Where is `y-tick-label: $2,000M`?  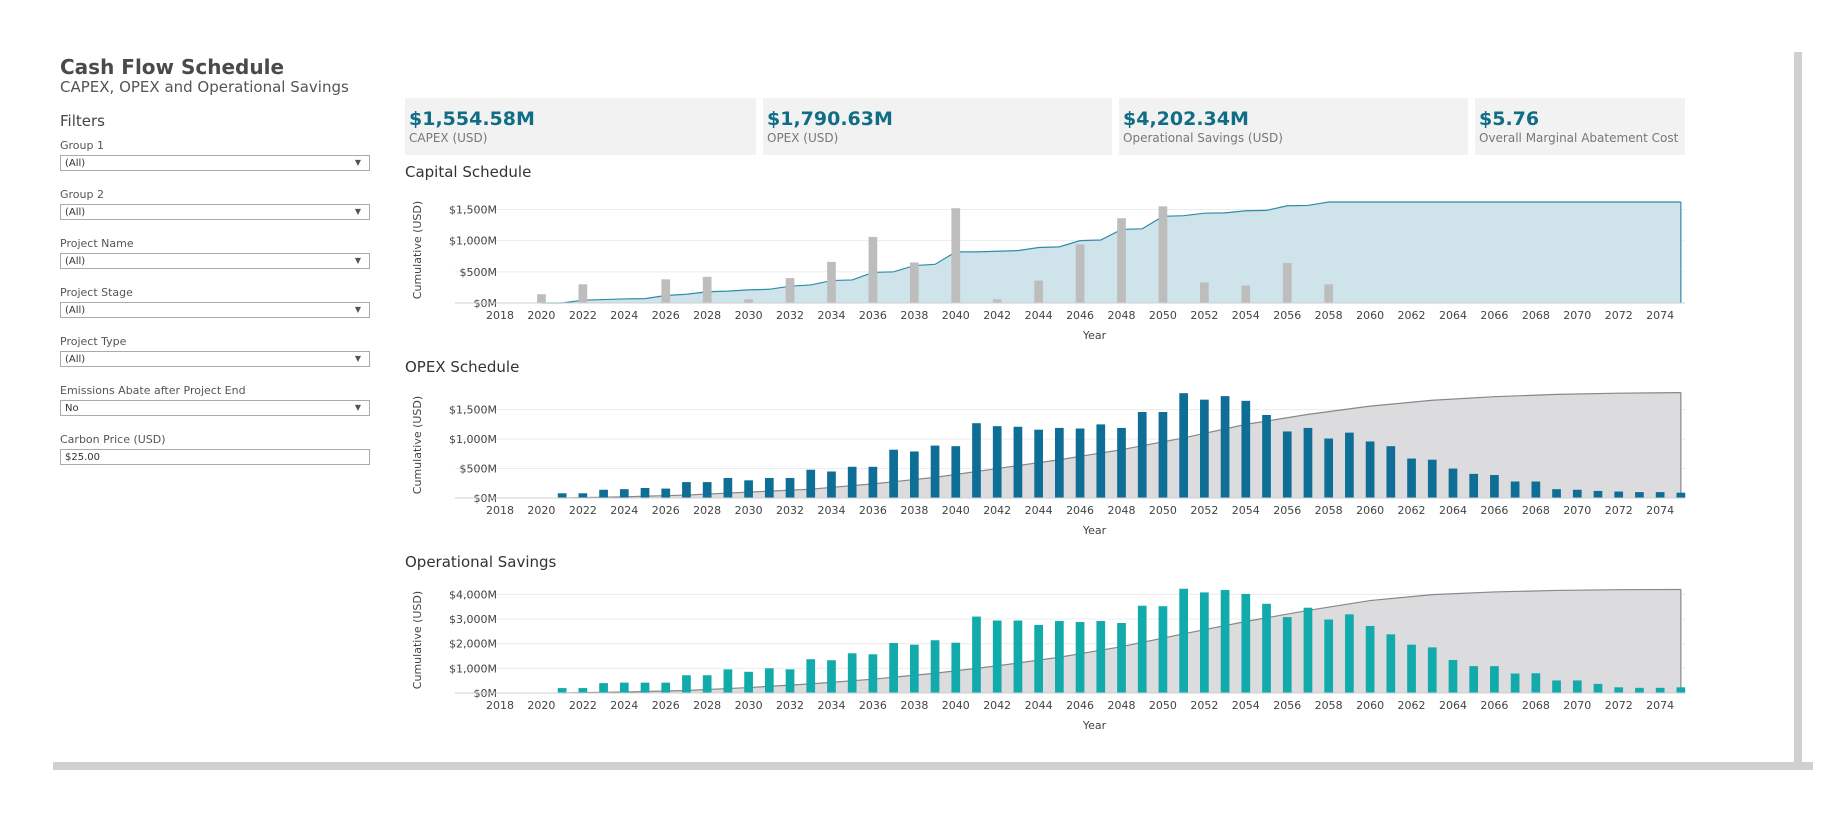
y-tick-label: $2,000M is located at coordinates (473, 644).